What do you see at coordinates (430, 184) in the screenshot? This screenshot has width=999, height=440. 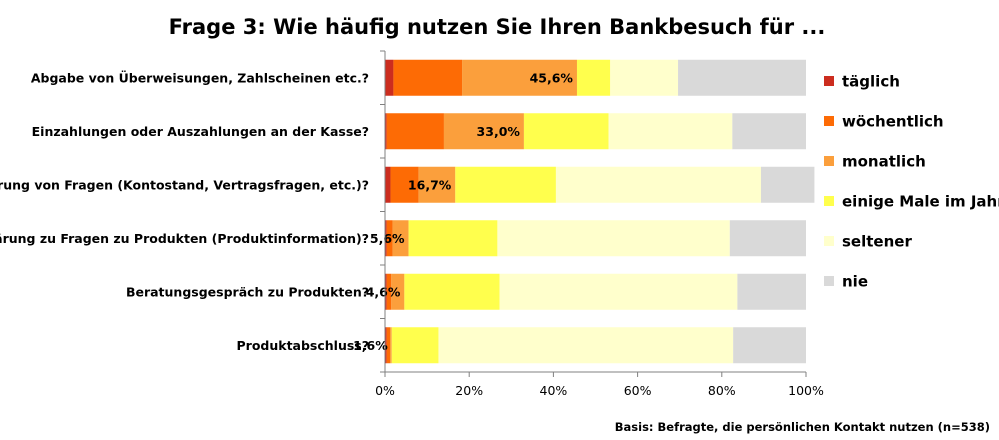 I see `data-label: 16,7%` at bounding box center [430, 184].